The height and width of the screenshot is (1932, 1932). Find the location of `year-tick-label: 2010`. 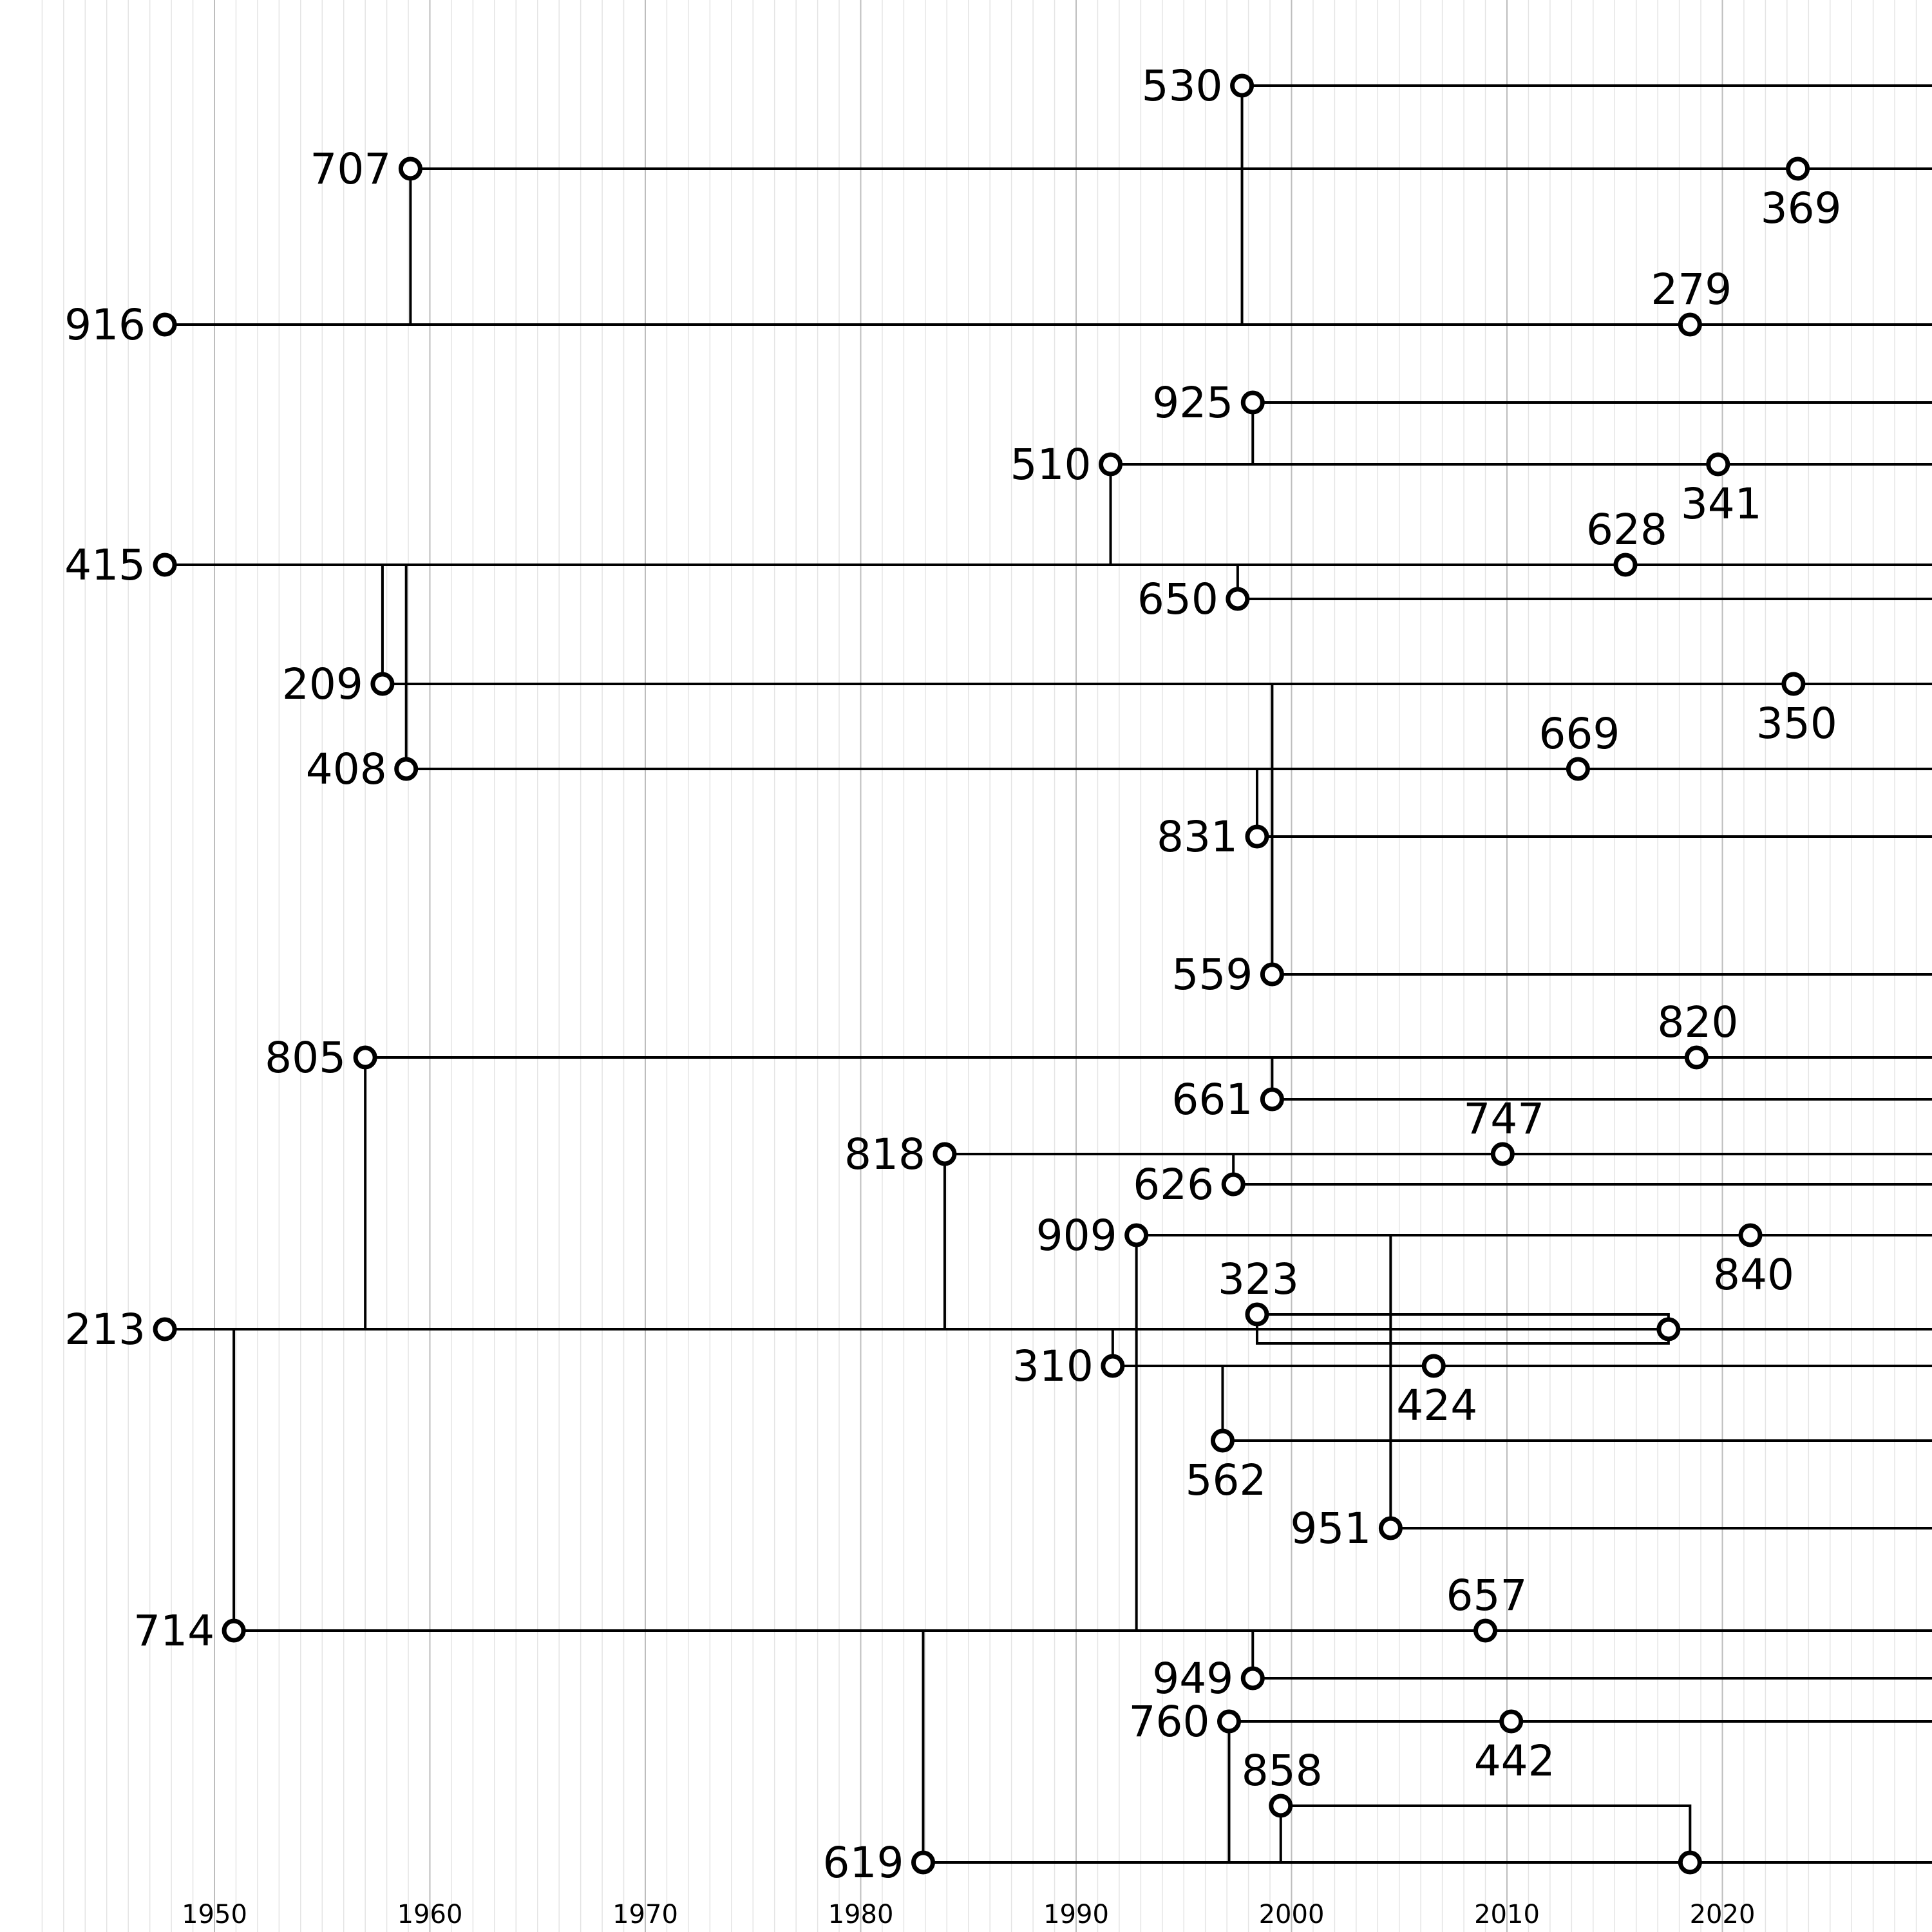

year-tick-label: 2010 is located at coordinates (1507, 1915).